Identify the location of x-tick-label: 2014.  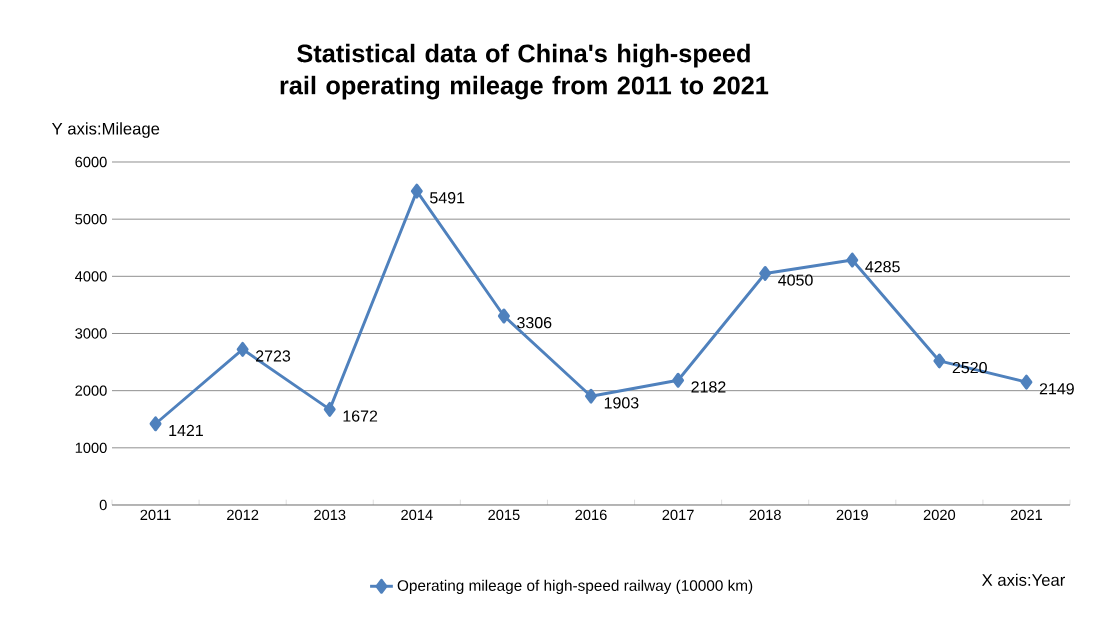
(417, 515).